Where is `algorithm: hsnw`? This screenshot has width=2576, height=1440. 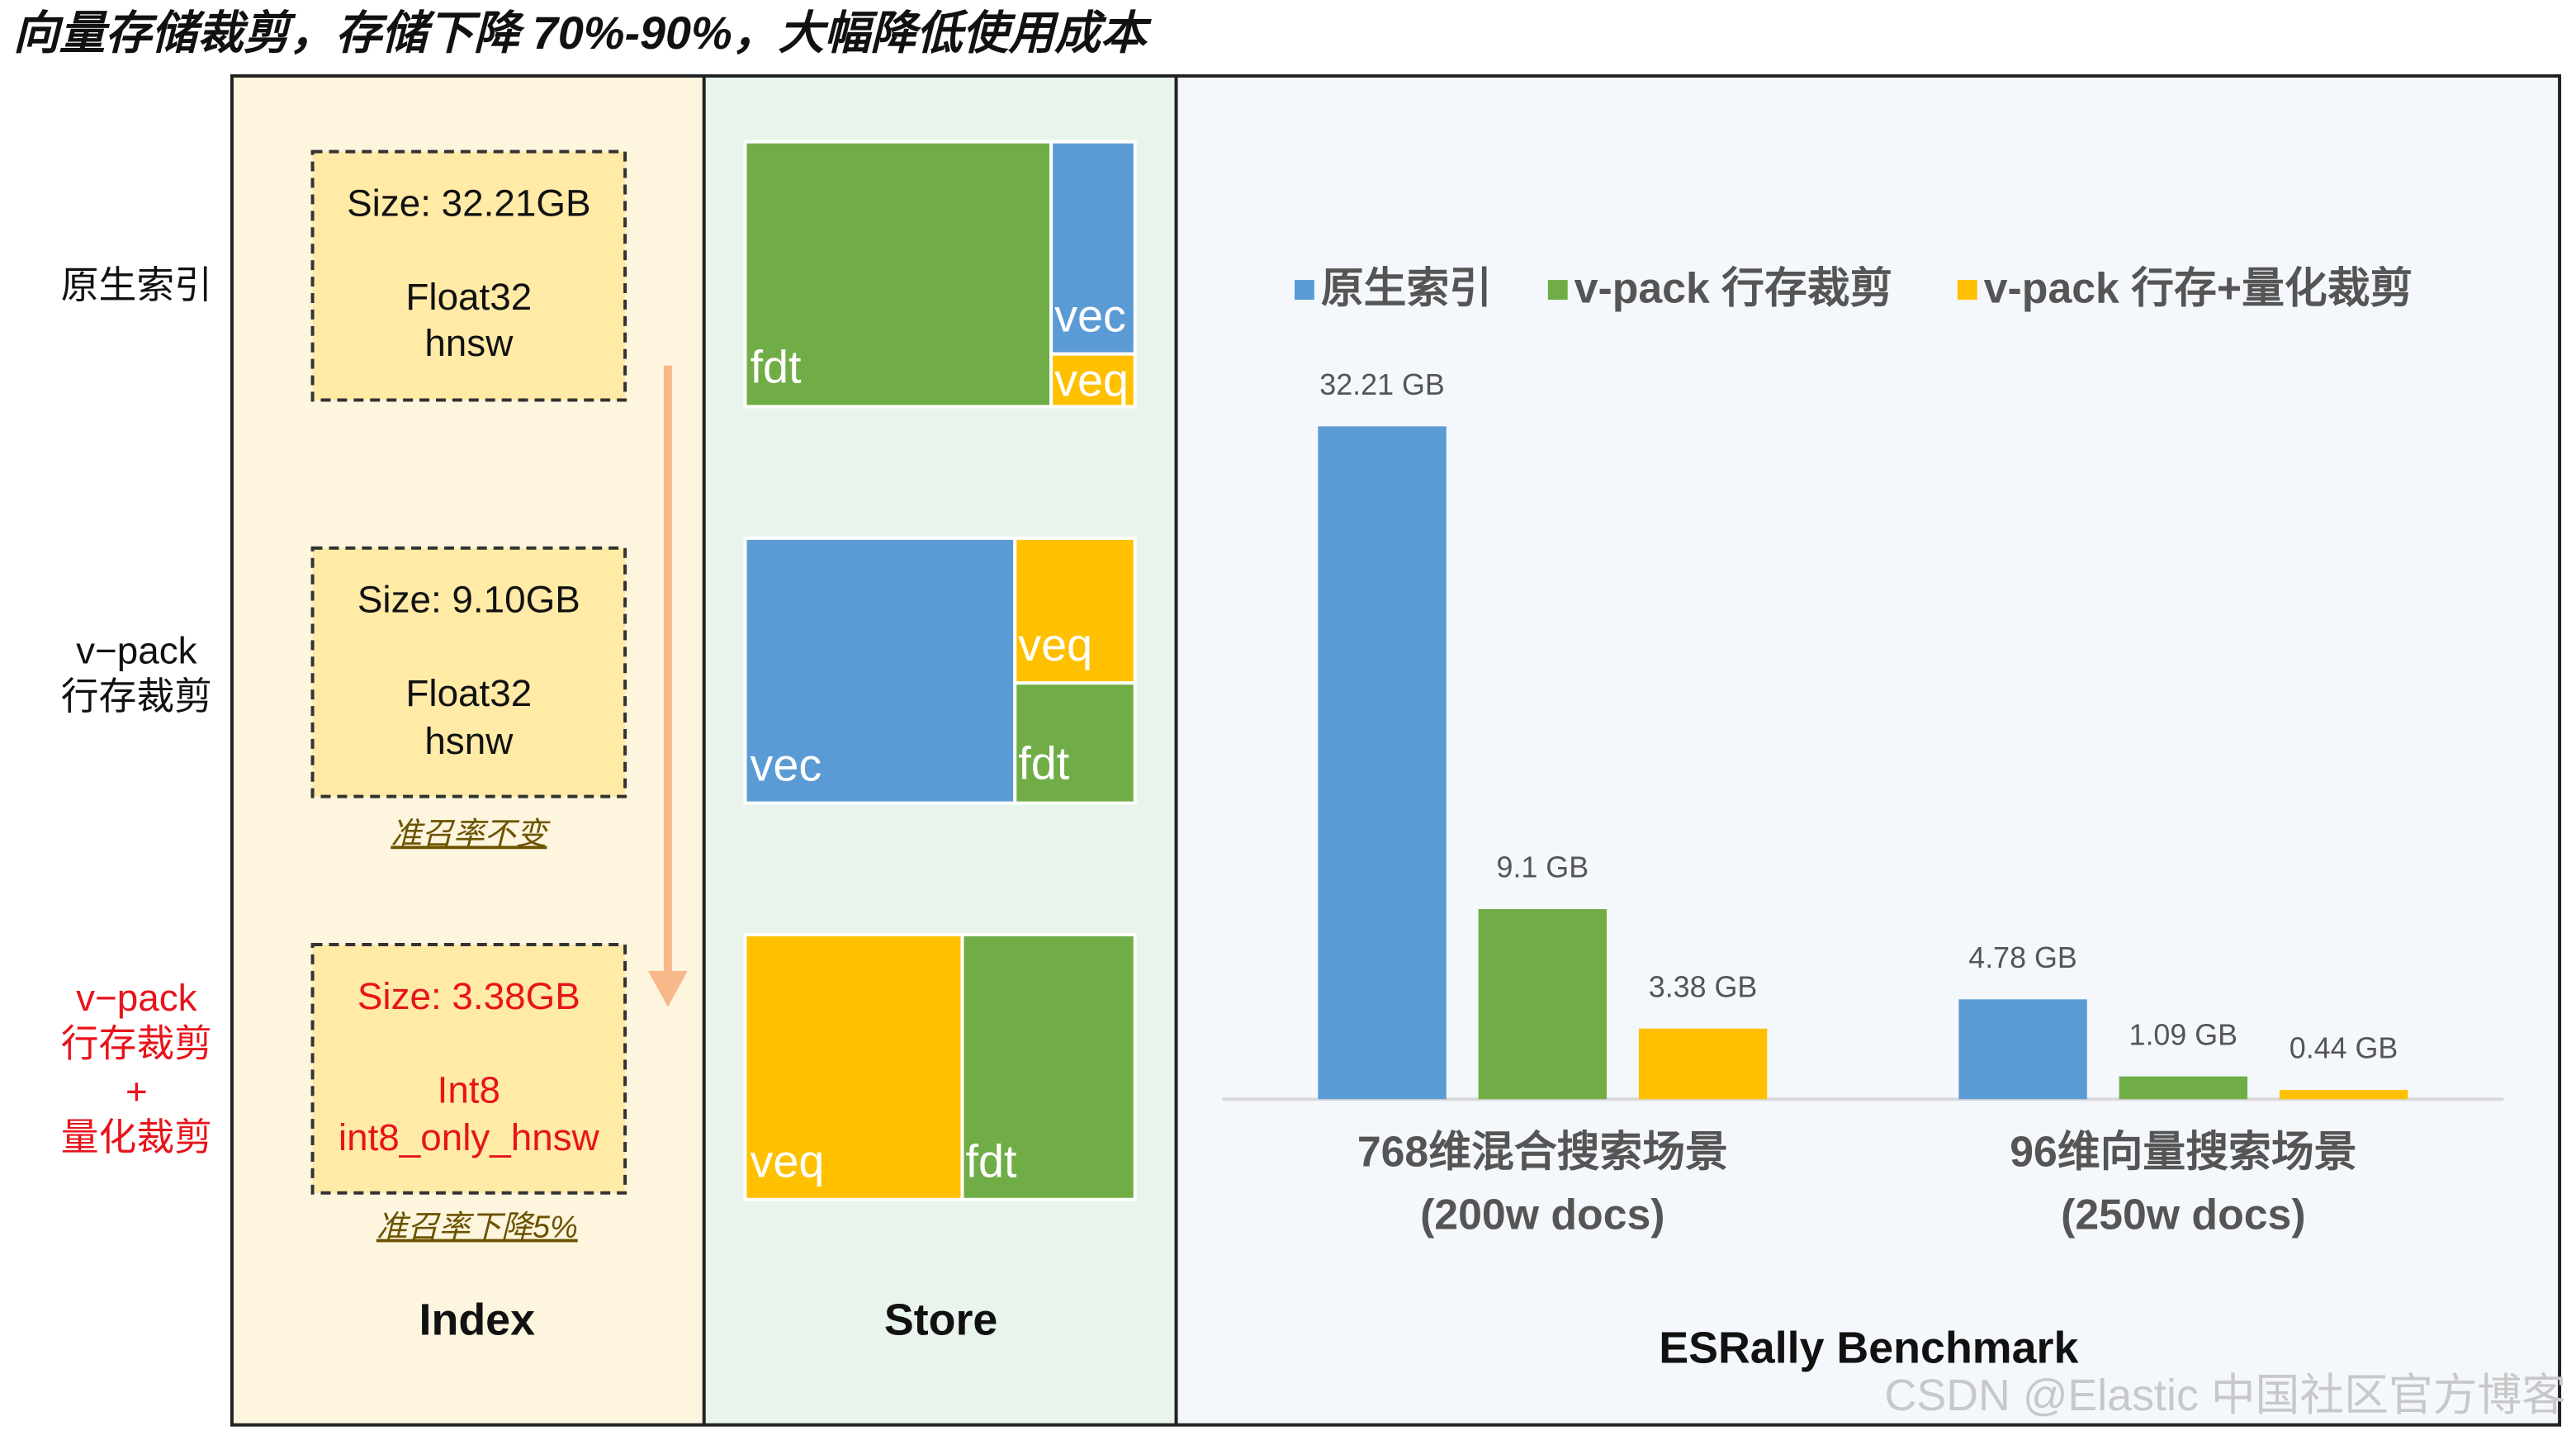 algorithm: hsnw is located at coordinates (469, 741).